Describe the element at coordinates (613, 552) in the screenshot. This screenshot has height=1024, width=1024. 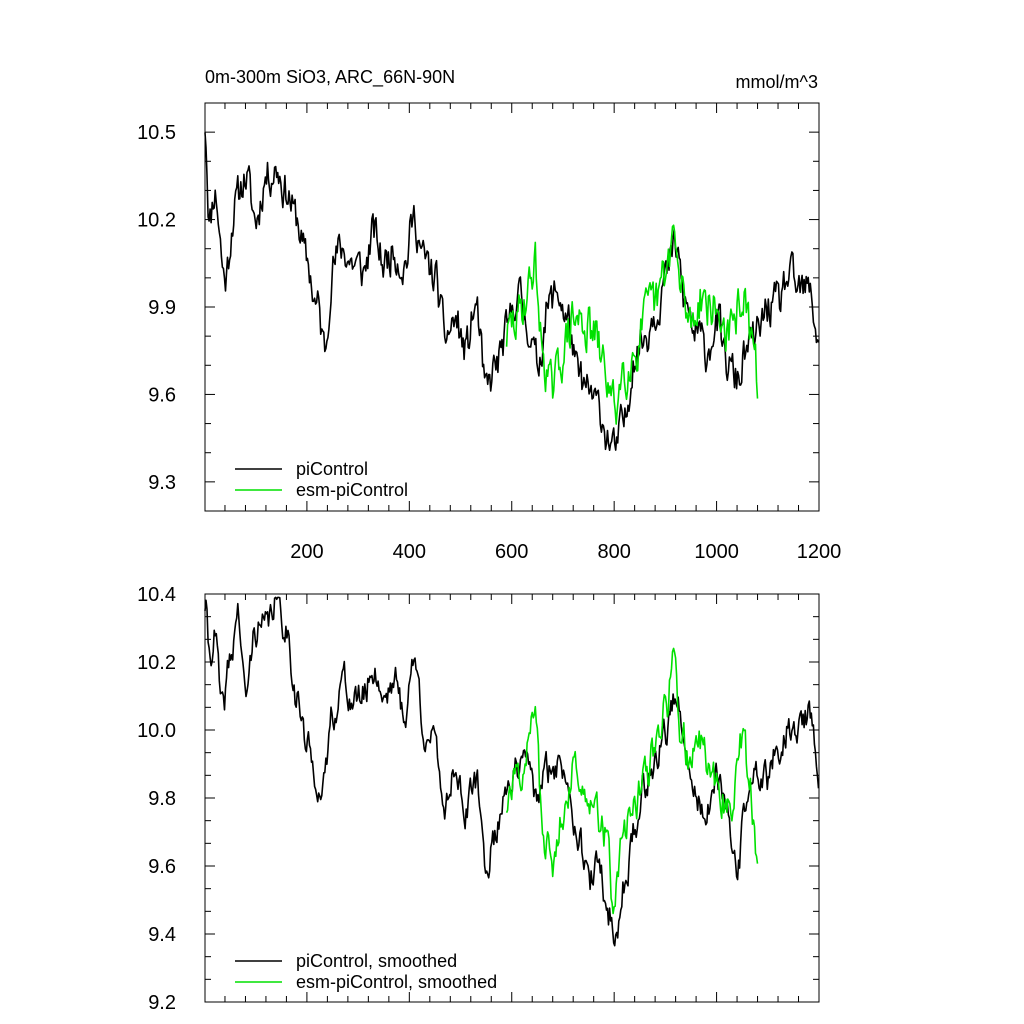
I see `x-tick-label: 800` at that location.